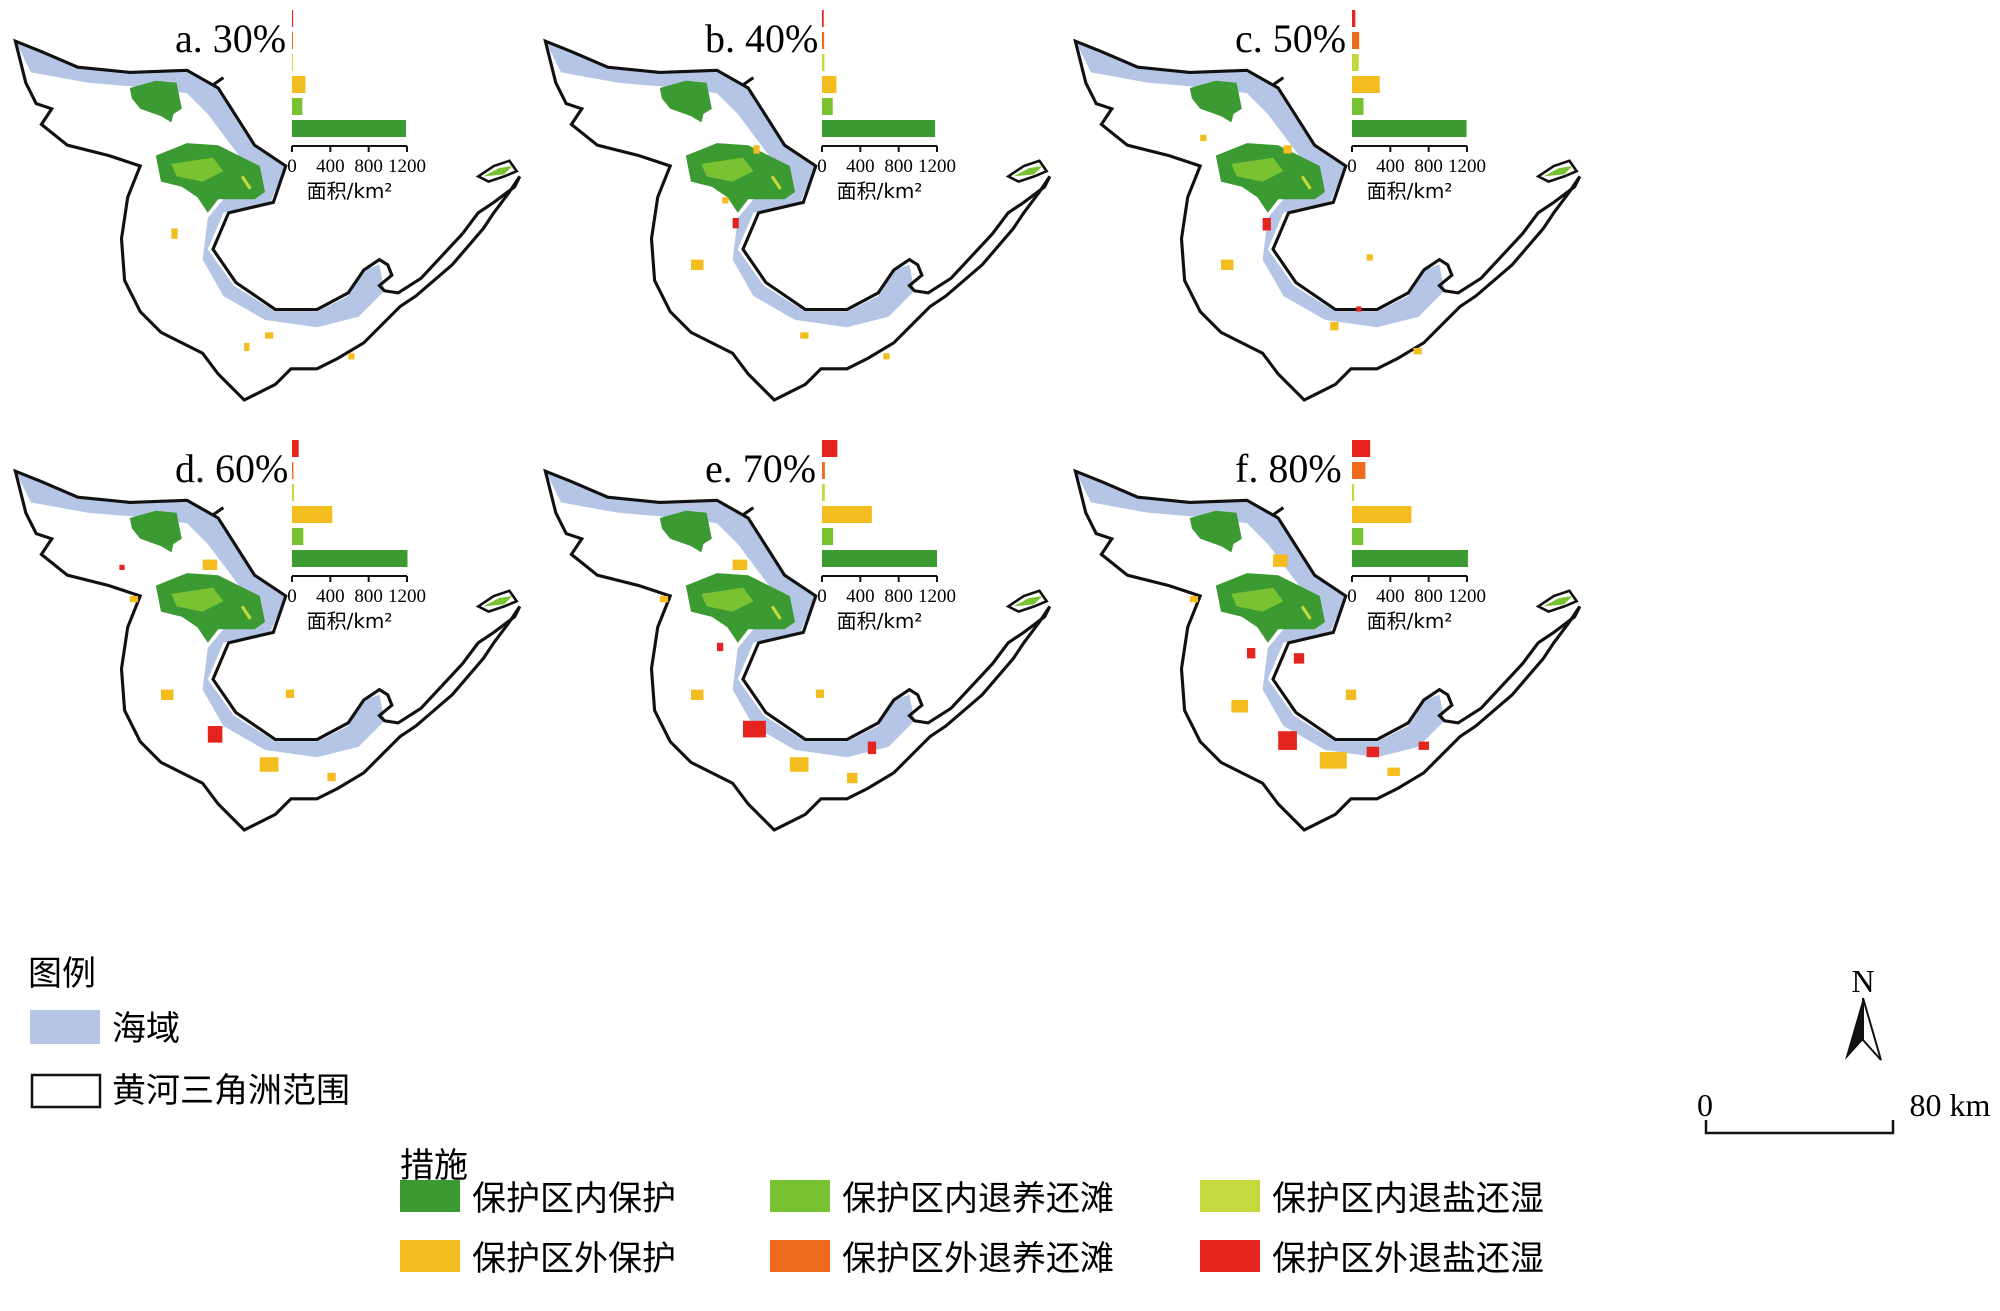  What do you see at coordinates (574, 1199) in the screenshot?
I see `measure-label: 保护区内保护` at bounding box center [574, 1199].